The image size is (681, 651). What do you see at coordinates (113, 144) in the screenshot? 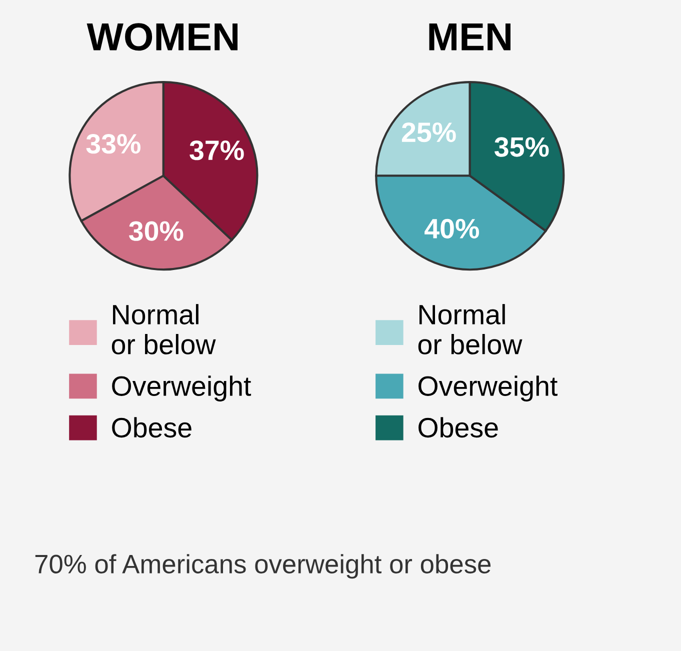
I see `data-label: 33%` at bounding box center [113, 144].